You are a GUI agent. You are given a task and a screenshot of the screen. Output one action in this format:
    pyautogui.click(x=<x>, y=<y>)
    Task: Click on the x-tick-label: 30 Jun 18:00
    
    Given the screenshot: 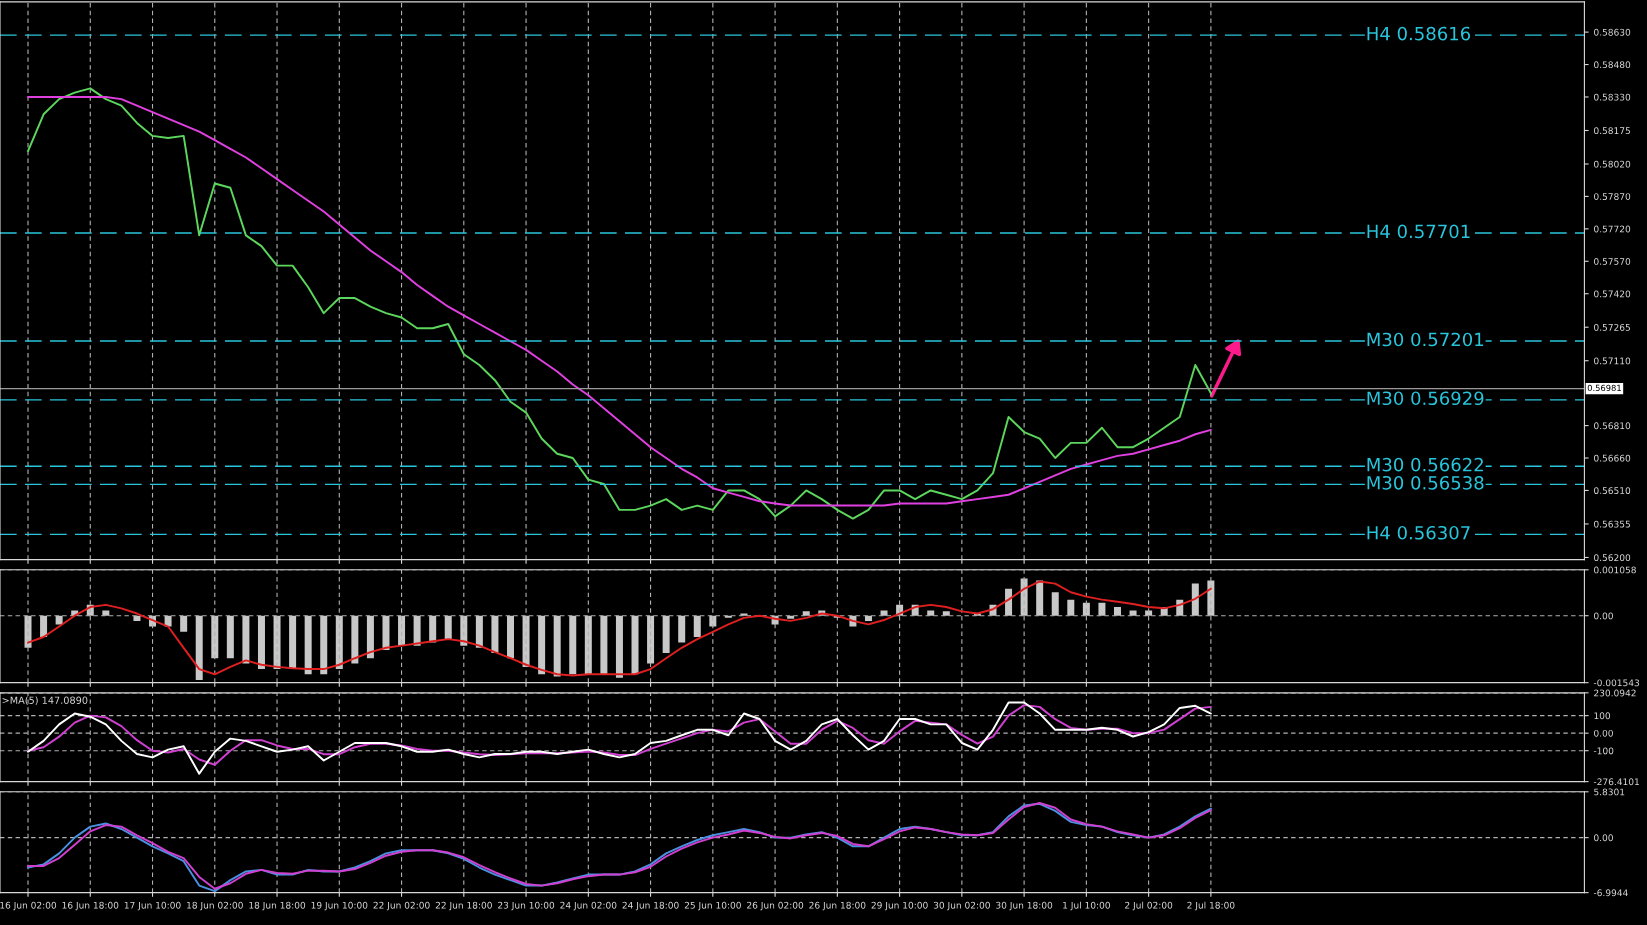 What is the action you would take?
    pyautogui.click(x=1024, y=906)
    